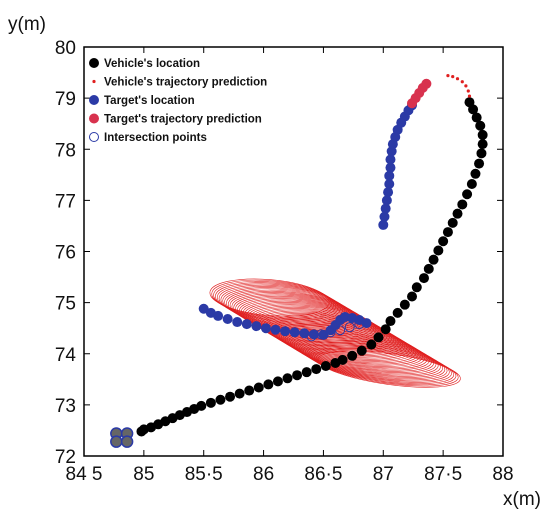 The width and height of the screenshot is (550, 513). I want to click on y-tick-label: 73, so click(65, 406).